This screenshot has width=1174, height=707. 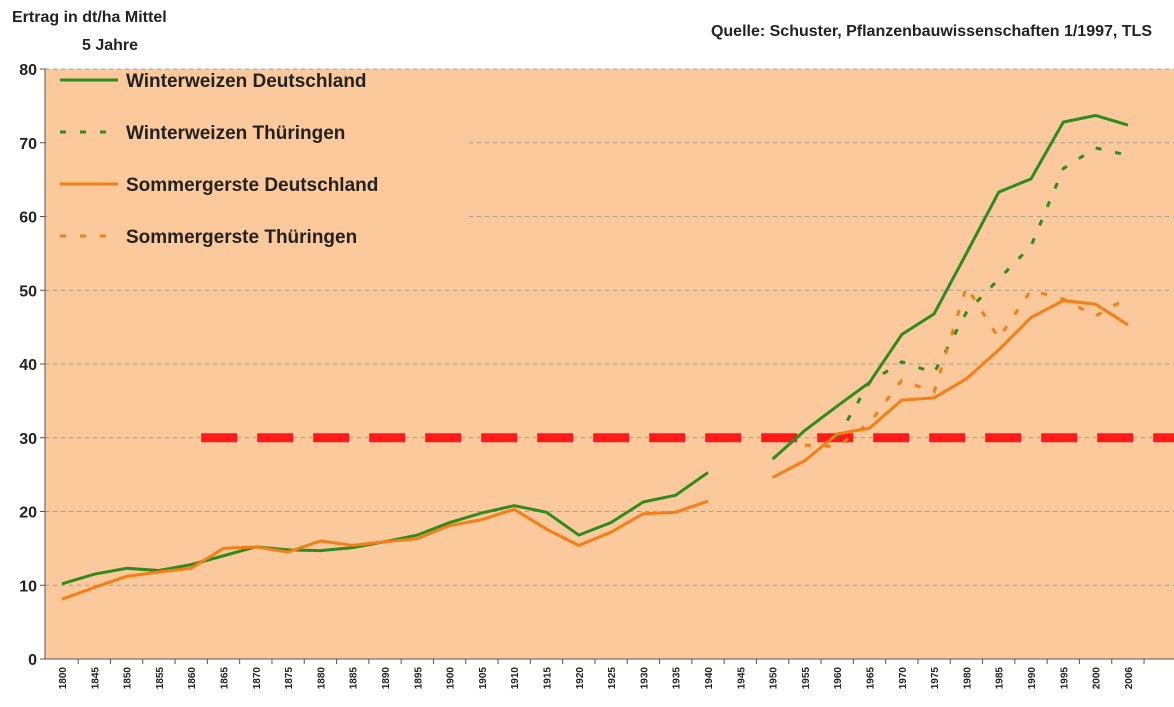 I want to click on y-tick-label: 20, so click(x=28, y=513).